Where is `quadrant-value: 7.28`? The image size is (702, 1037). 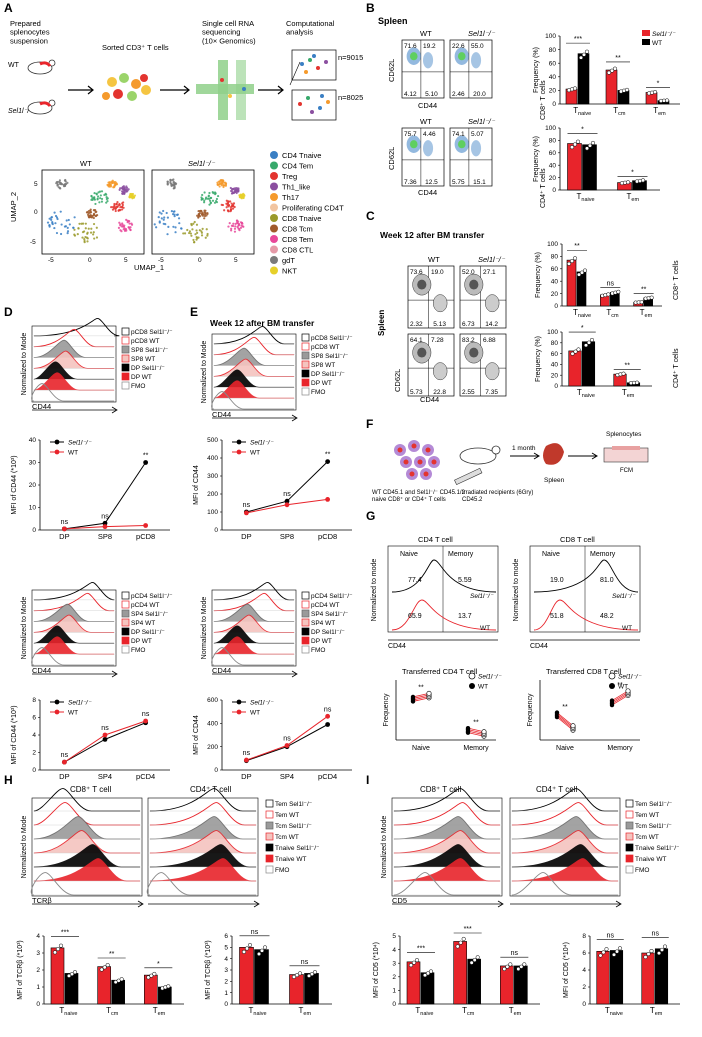 quadrant-value: 7.28 is located at coordinates (437, 340).